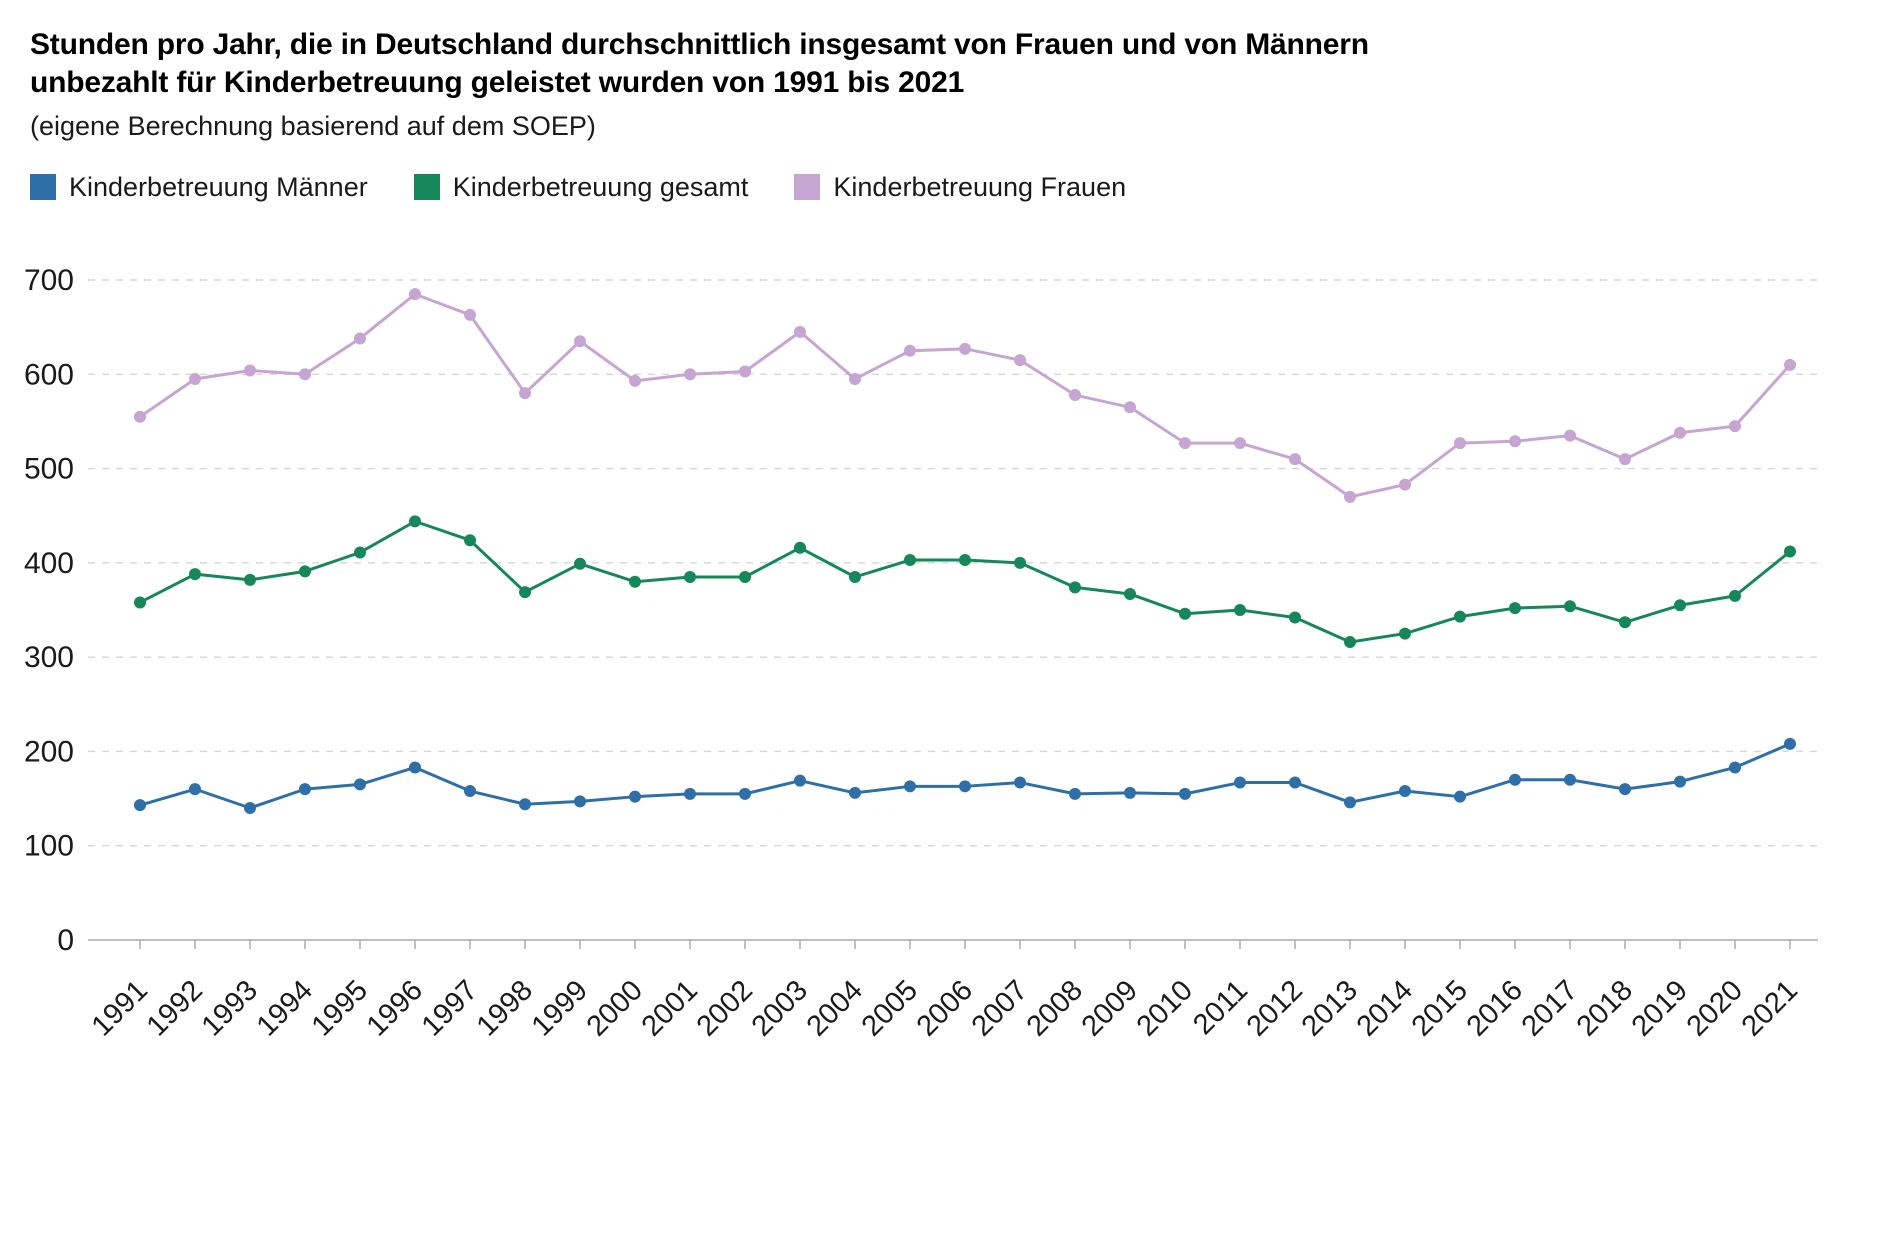 This screenshot has height=1258, width=1880. What do you see at coordinates (250, 370) in the screenshot?
I see `data-point-kinderbetreuung-frauen-1993` at bounding box center [250, 370].